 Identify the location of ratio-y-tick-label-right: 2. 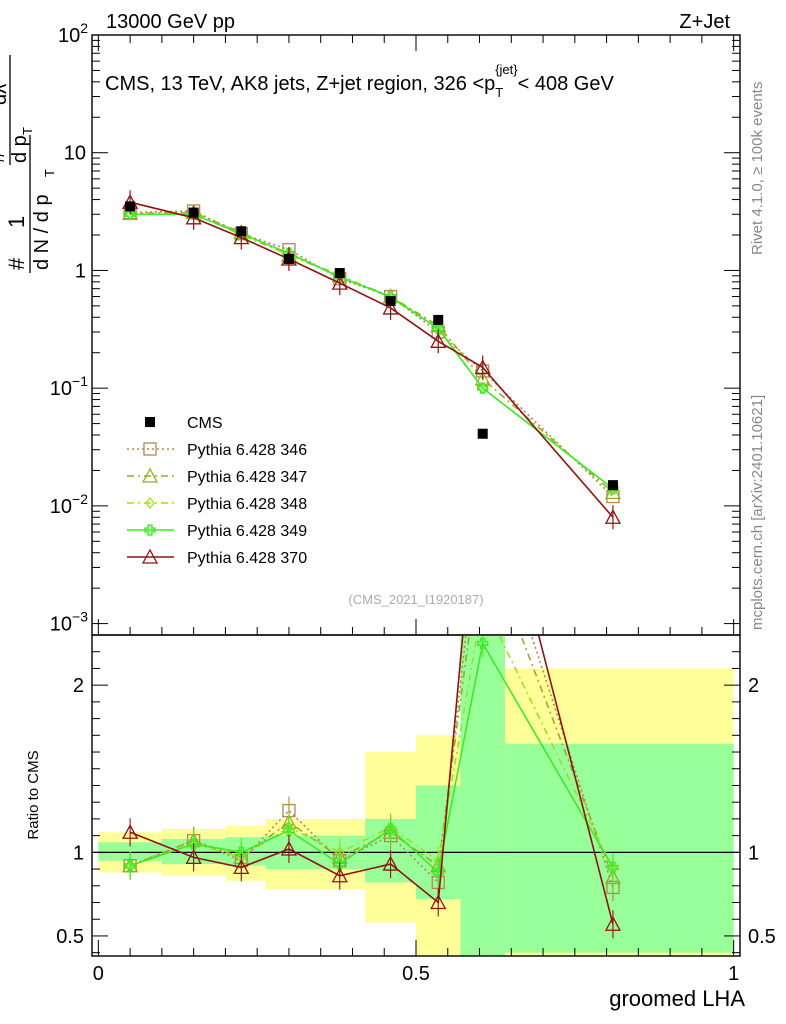
(753, 686).